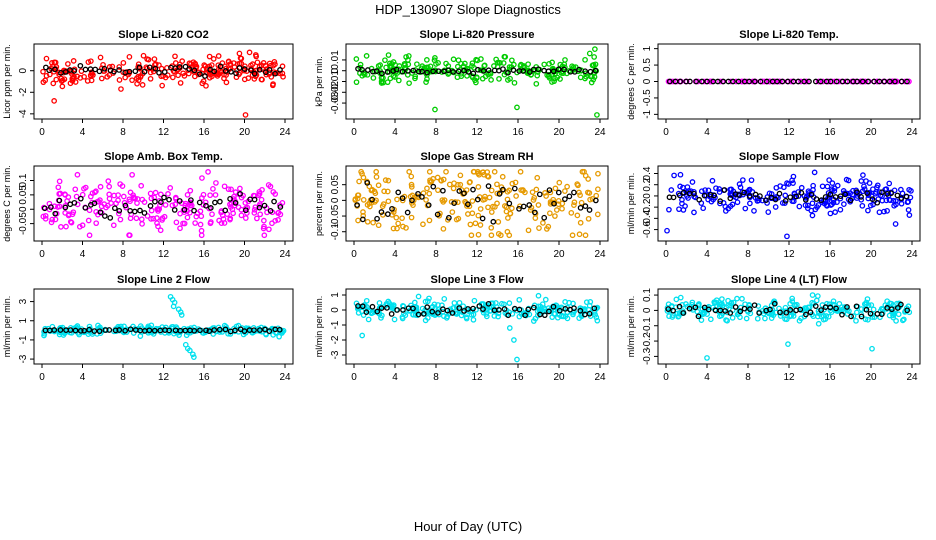 The width and height of the screenshot is (936, 540). I want to click on y-tick-label: -2, so click(23, 91).